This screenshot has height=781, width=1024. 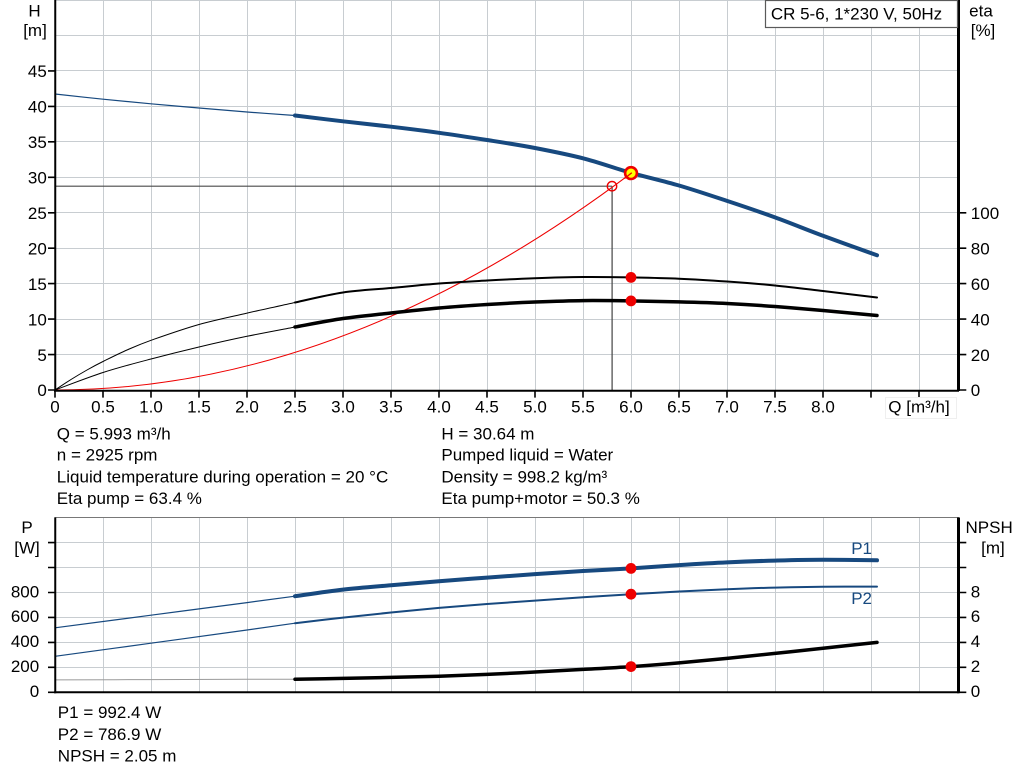 What do you see at coordinates (981, 11) in the screenshot?
I see `svg-text: eta` at bounding box center [981, 11].